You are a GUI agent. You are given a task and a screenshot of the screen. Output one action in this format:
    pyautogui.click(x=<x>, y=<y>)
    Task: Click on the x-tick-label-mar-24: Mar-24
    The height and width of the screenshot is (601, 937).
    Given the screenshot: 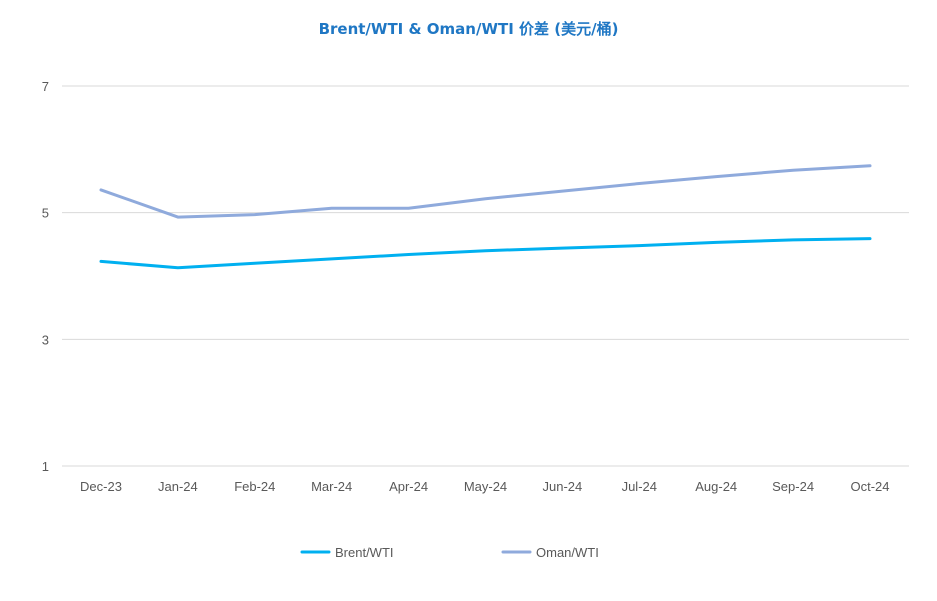 What is the action you would take?
    pyautogui.click(x=331, y=486)
    